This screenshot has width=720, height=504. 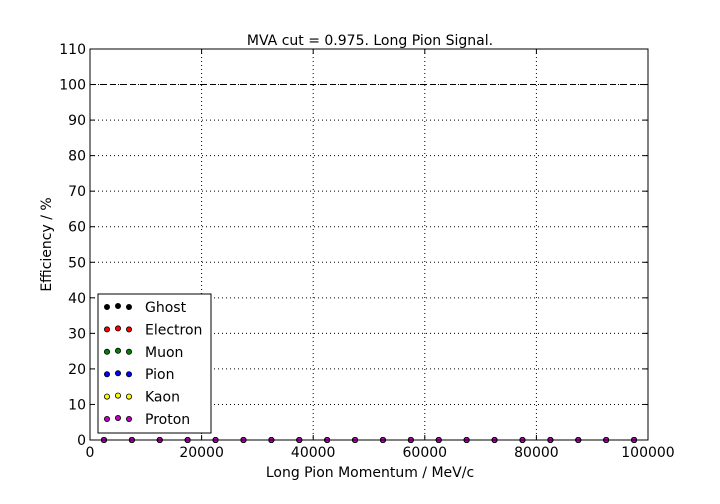 I want to click on legend-entry-proton: Proton, so click(x=147, y=420).